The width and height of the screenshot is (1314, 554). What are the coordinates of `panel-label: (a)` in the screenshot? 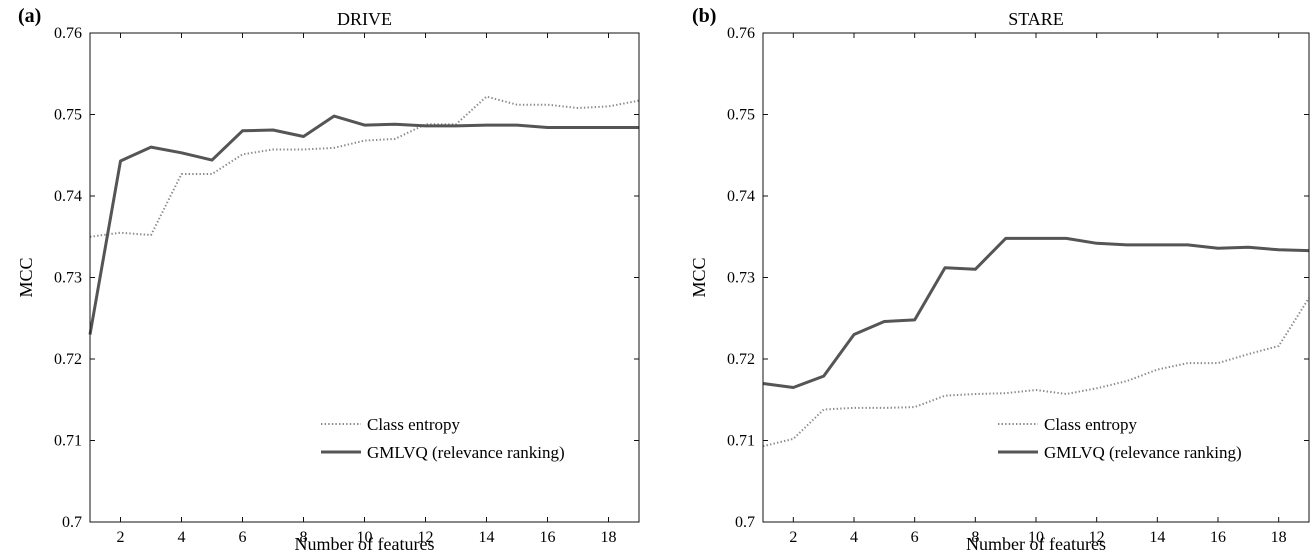 It's located at (29, 16).